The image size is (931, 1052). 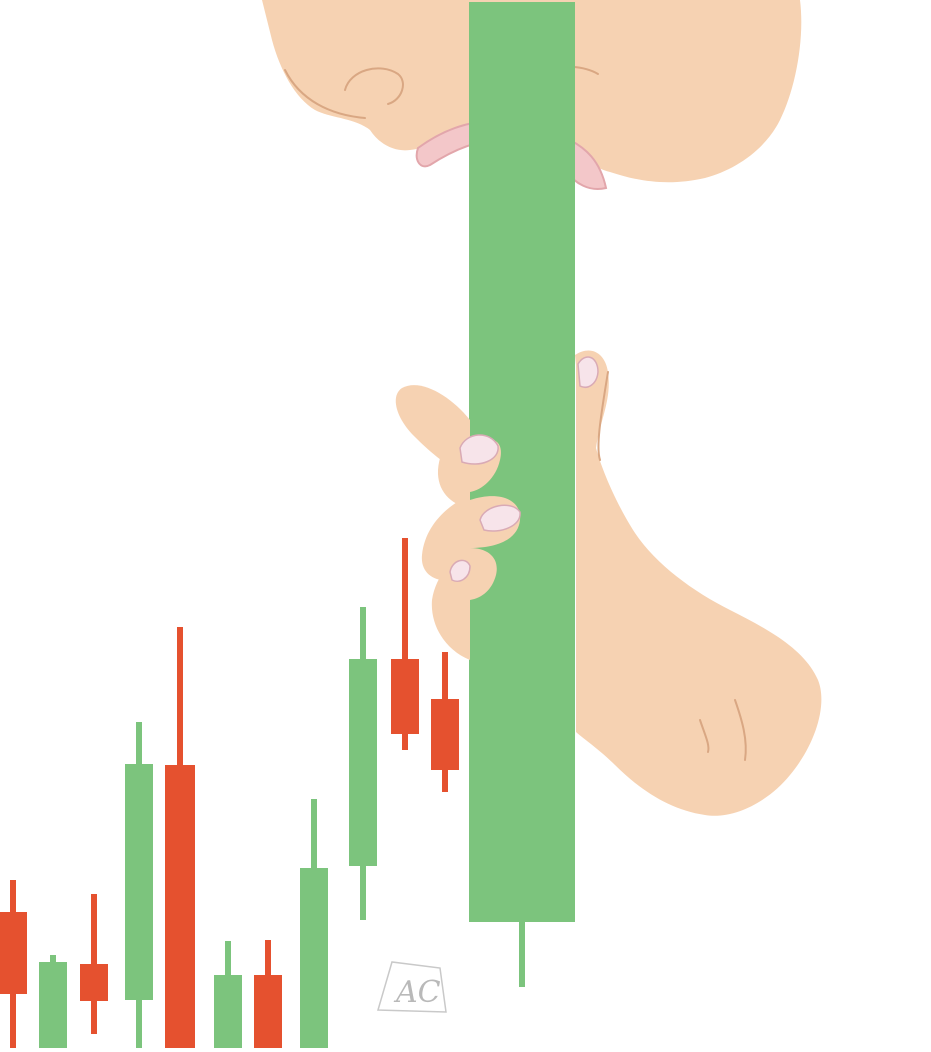 What do you see at coordinates (417, 992) in the screenshot?
I see `signature-text: AC` at bounding box center [417, 992].